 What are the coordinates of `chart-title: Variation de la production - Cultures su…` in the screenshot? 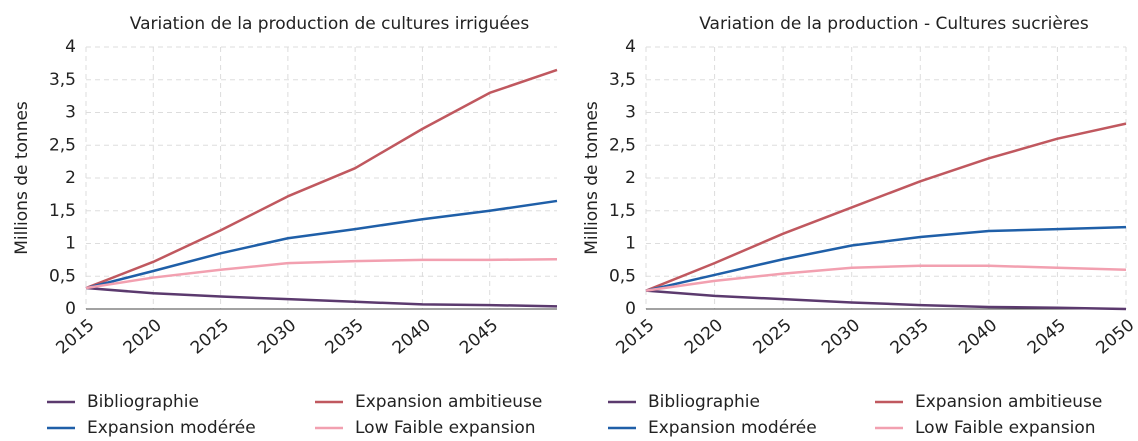 It's located at (894, 24).